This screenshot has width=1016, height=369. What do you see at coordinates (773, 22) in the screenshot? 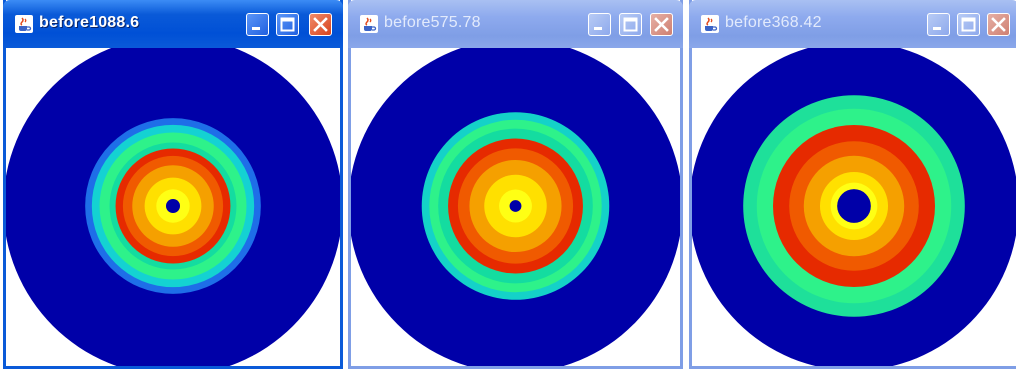
I see `window-title: before368.42` at bounding box center [773, 22].